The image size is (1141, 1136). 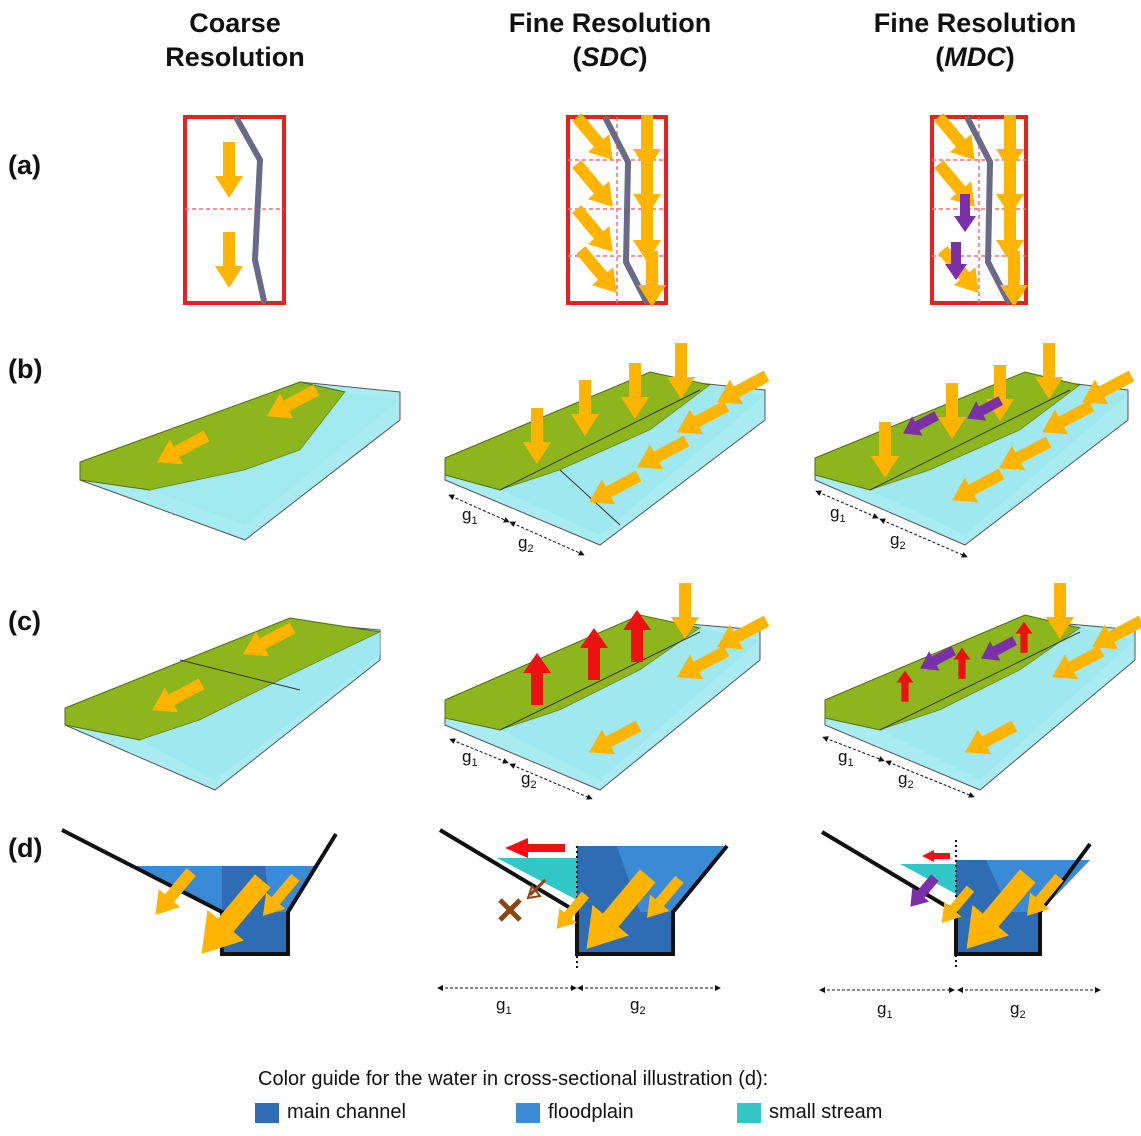 What do you see at coordinates (522, 900) in the screenshot?
I see `blocked-flow-x-icon` at bounding box center [522, 900].